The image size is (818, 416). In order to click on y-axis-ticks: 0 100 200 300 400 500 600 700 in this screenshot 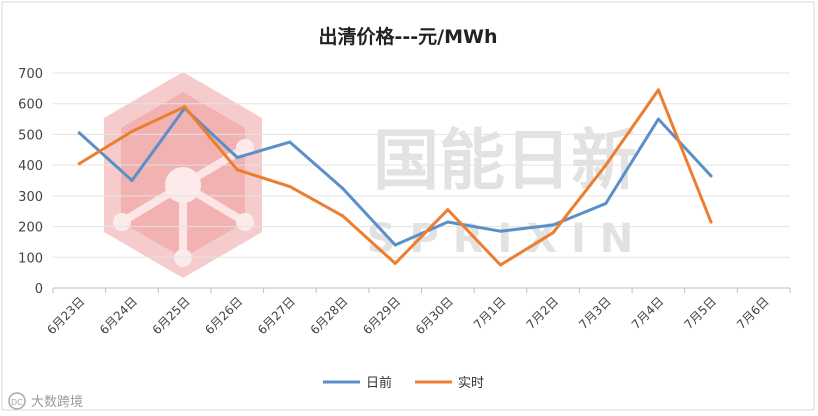, I will do `click(30, 182)`.